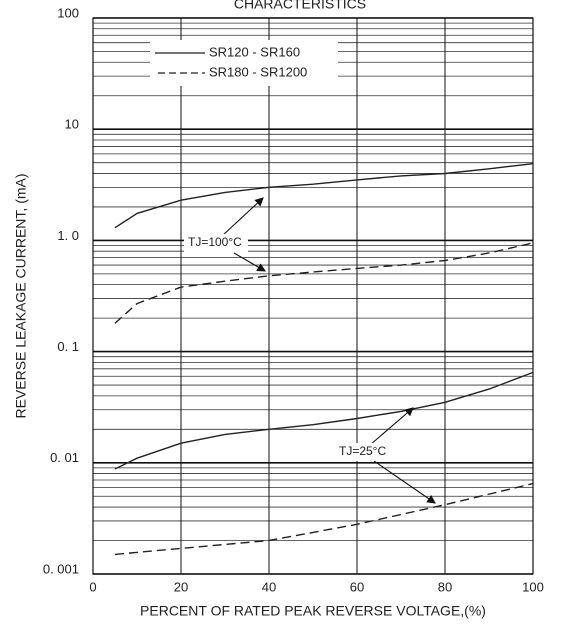  I want to click on x-tick-label: 0, so click(92, 586).